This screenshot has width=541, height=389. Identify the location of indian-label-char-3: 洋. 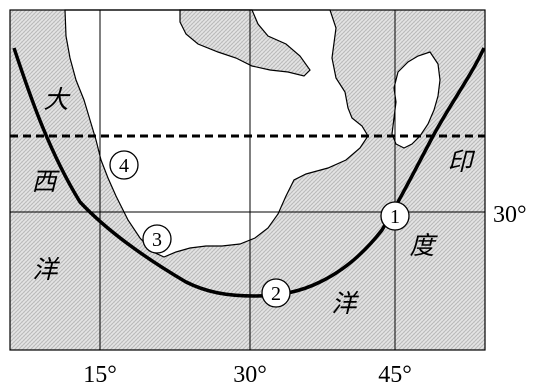
(345, 303).